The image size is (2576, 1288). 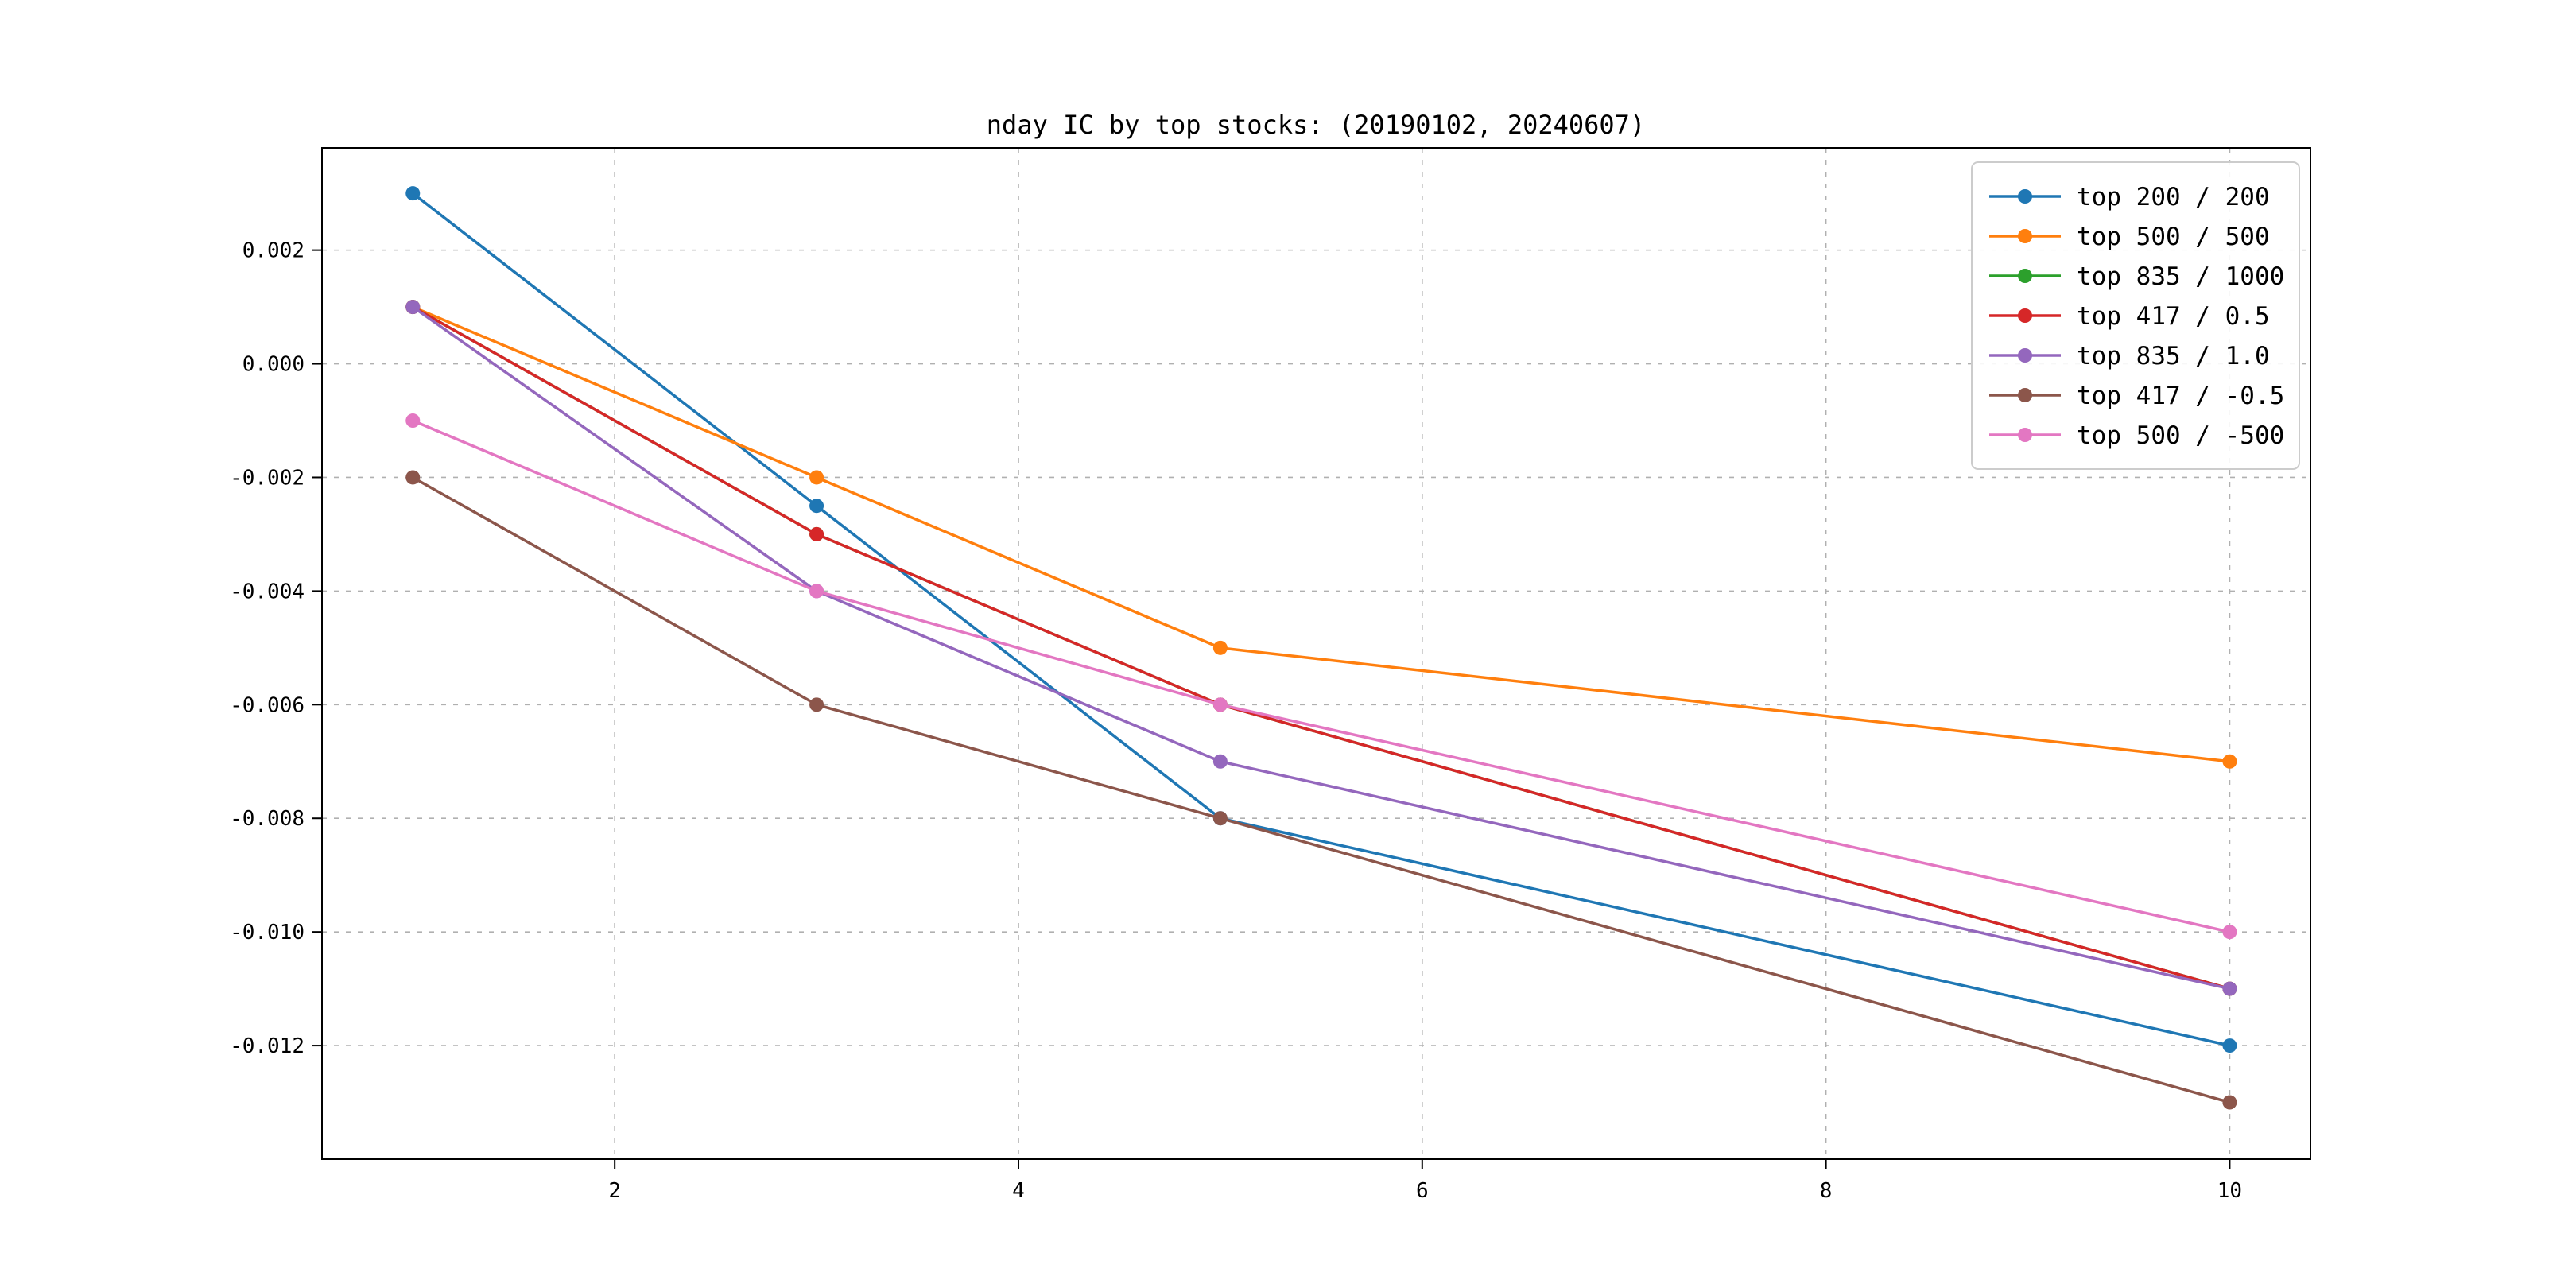 I want to click on y-tick-label-2: -0.002, so click(x=267, y=478).